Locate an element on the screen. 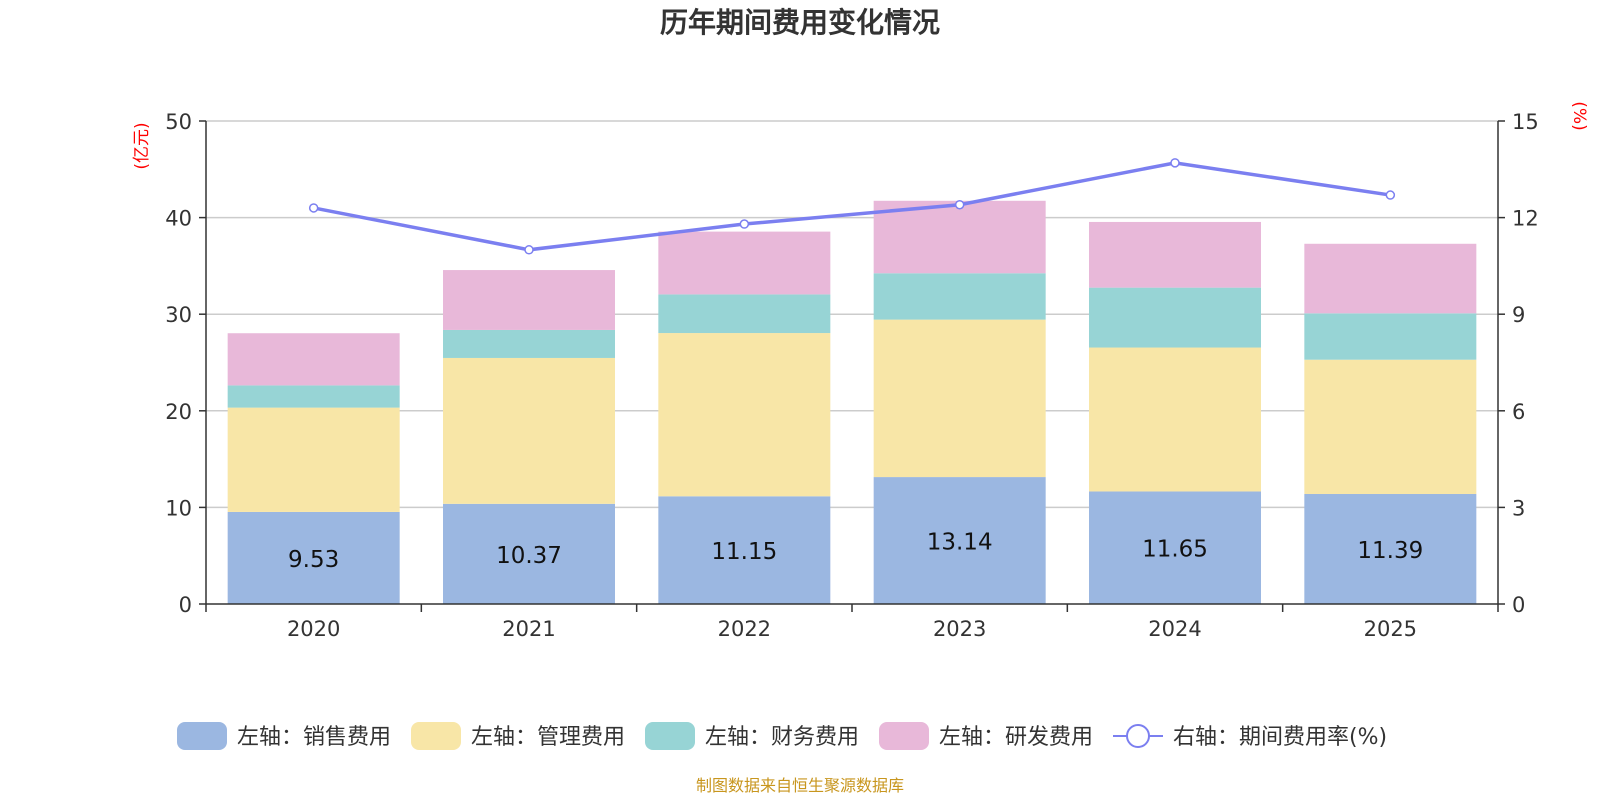 The height and width of the screenshot is (800, 1600). bar-data-label: 11.65 is located at coordinates (1175, 550).